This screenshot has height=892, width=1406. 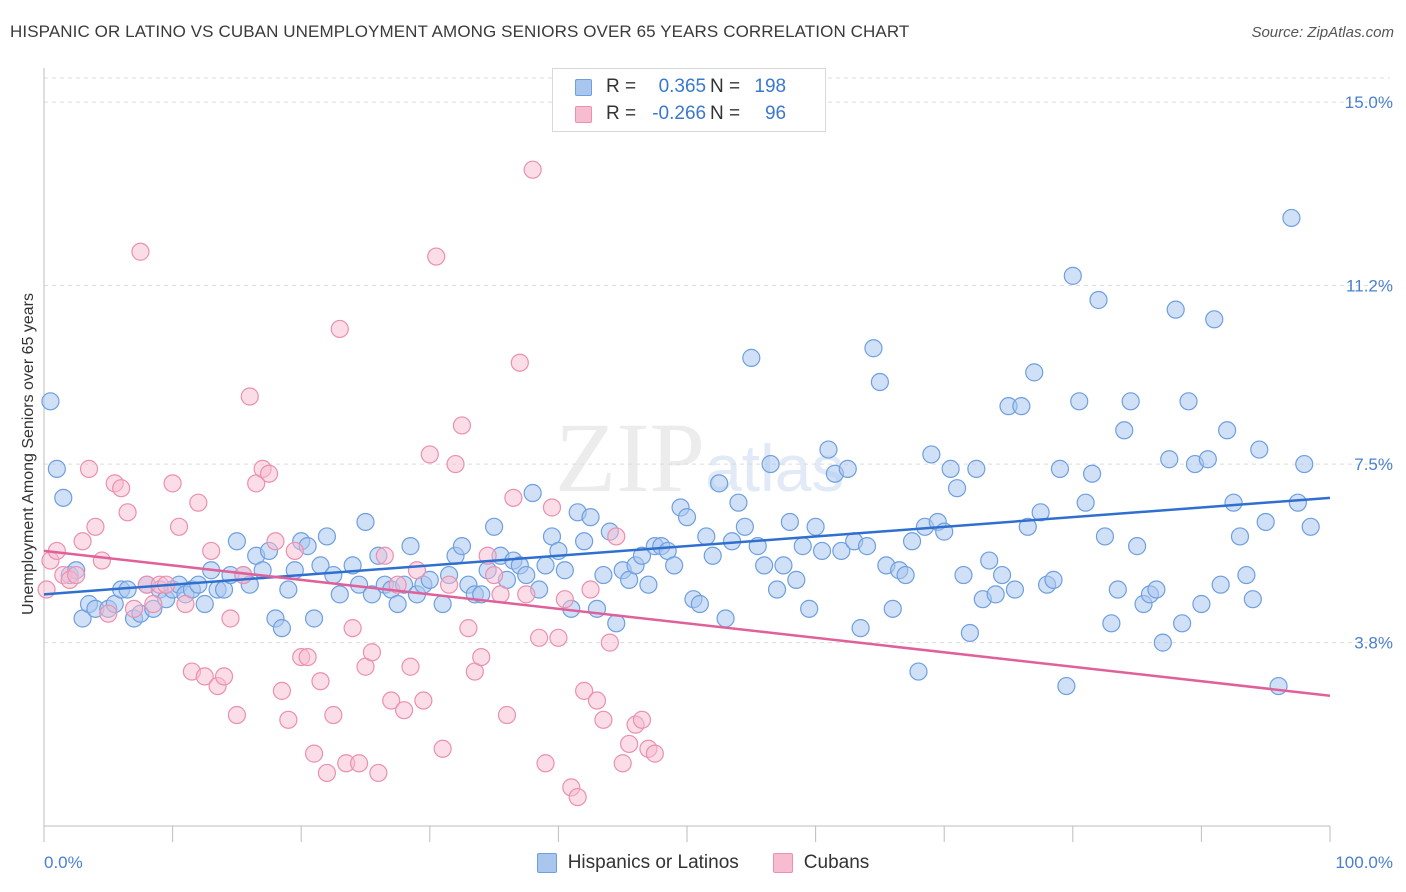 I want to click on legend-row-hispanics: R = 0.365 N = 198, so click(x=680, y=87).